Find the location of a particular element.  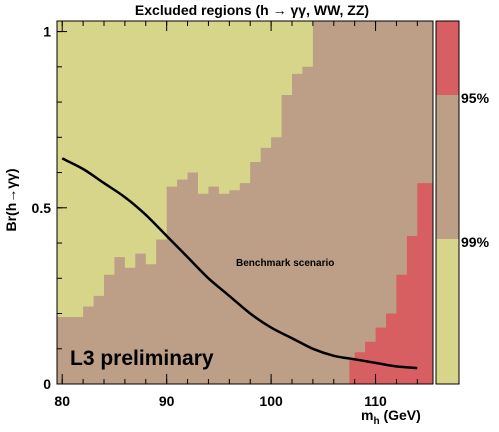

legend-label-99: 99% is located at coordinates (475, 242).